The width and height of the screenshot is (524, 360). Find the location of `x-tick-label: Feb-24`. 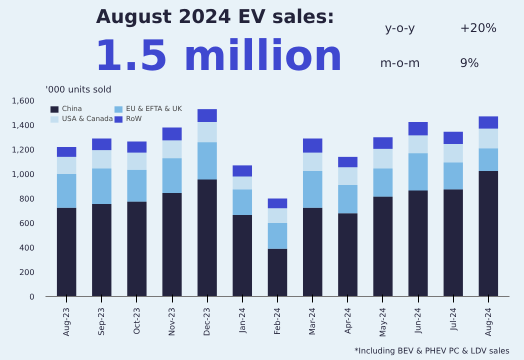

x-tick-label: Feb-24 is located at coordinates (277, 321).